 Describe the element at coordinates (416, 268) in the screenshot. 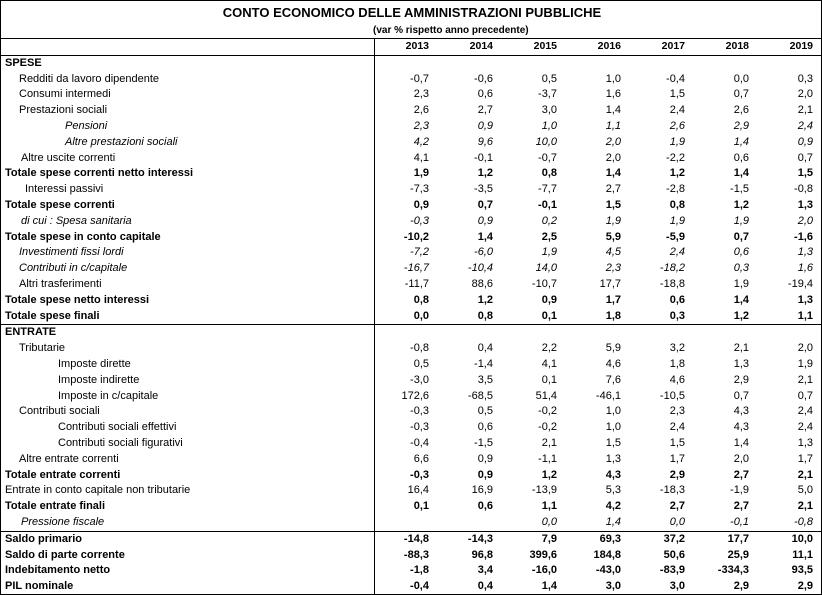

I see `value-cell: -16,7` at that location.